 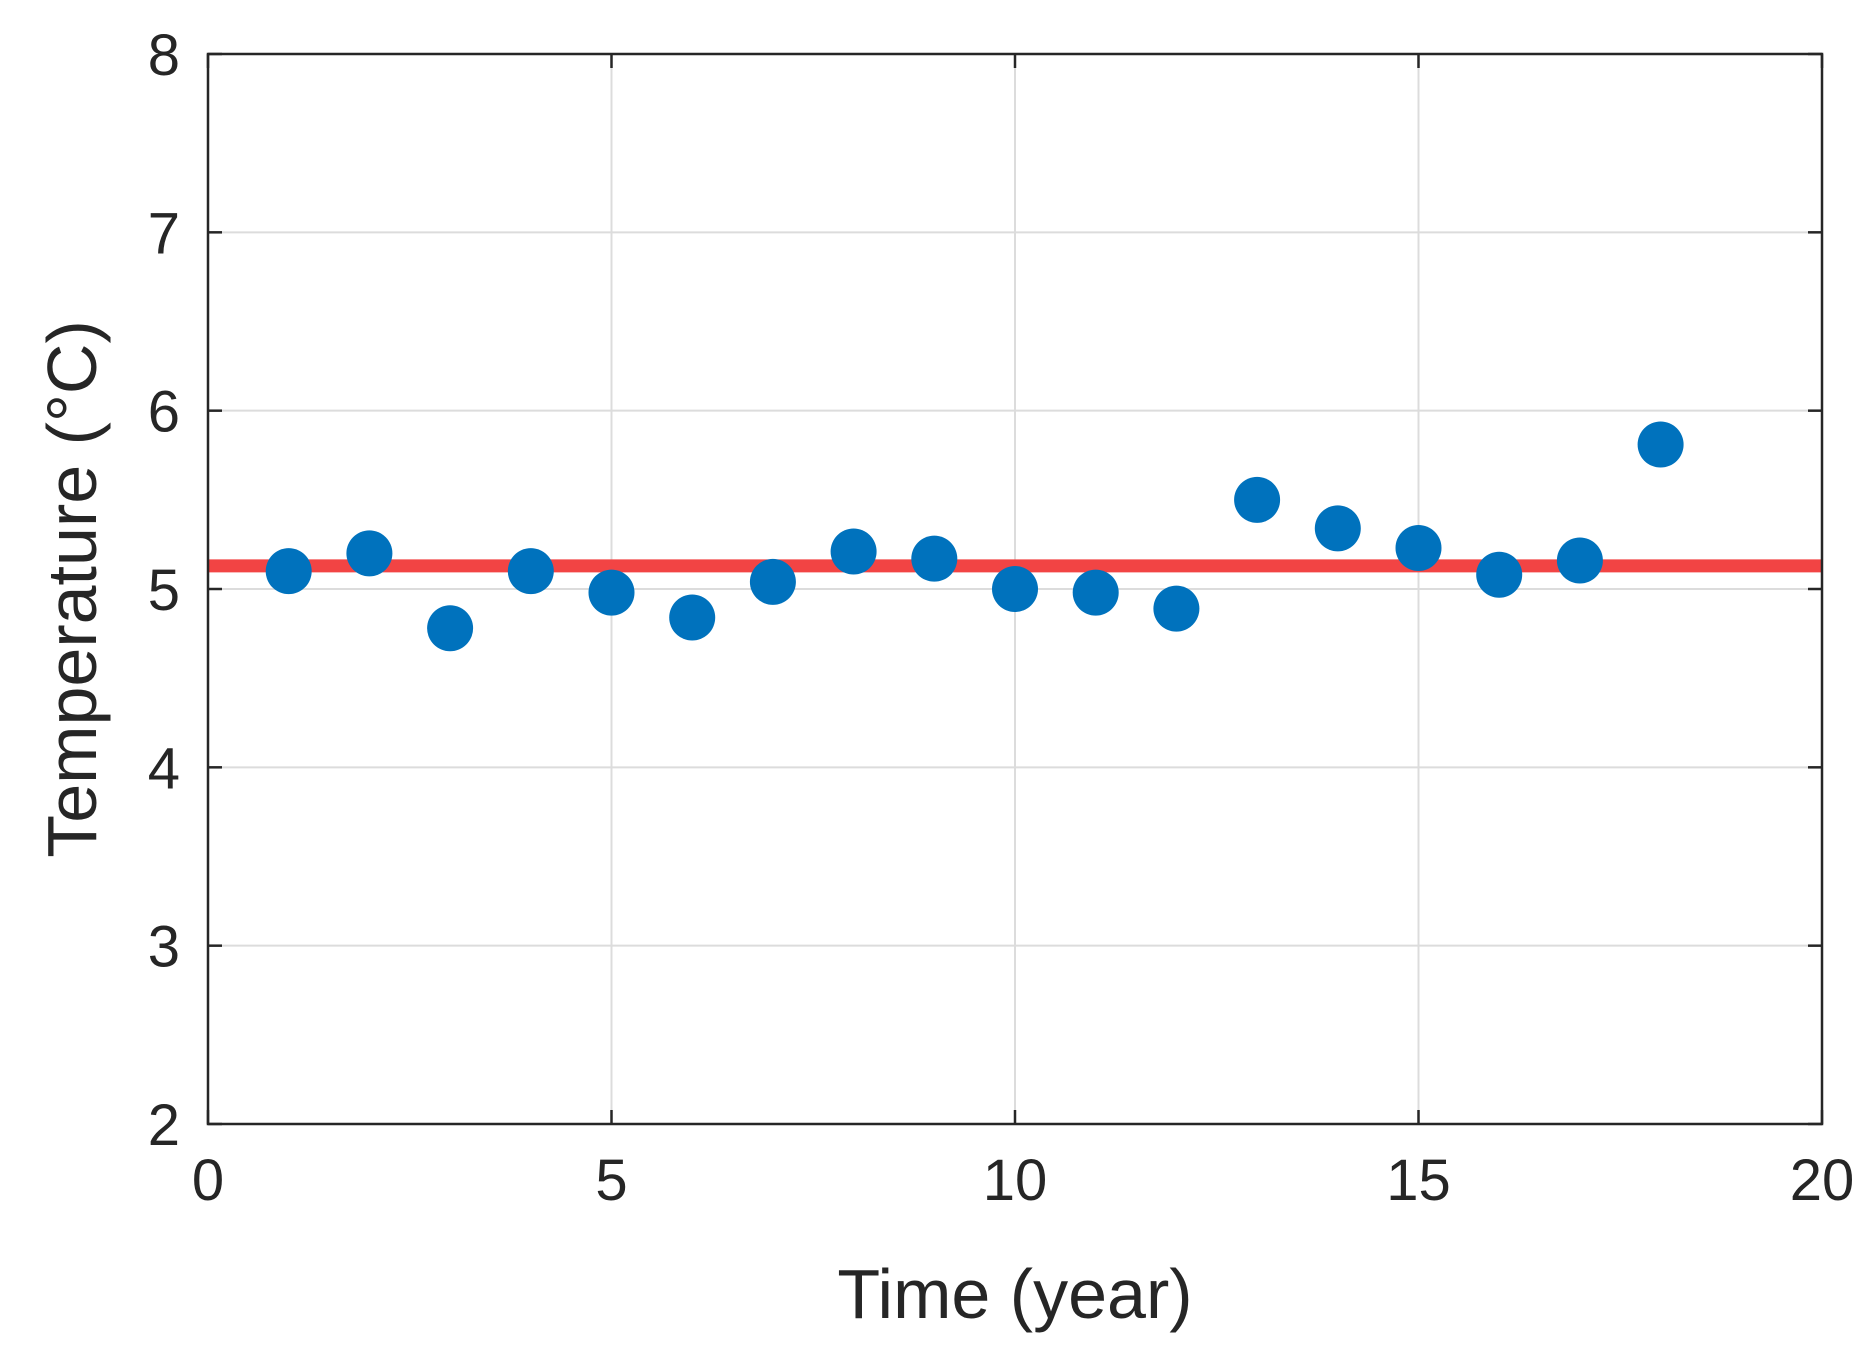 What do you see at coordinates (208, 1180) in the screenshot?
I see `x-tick-label: 0` at bounding box center [208, 1180].